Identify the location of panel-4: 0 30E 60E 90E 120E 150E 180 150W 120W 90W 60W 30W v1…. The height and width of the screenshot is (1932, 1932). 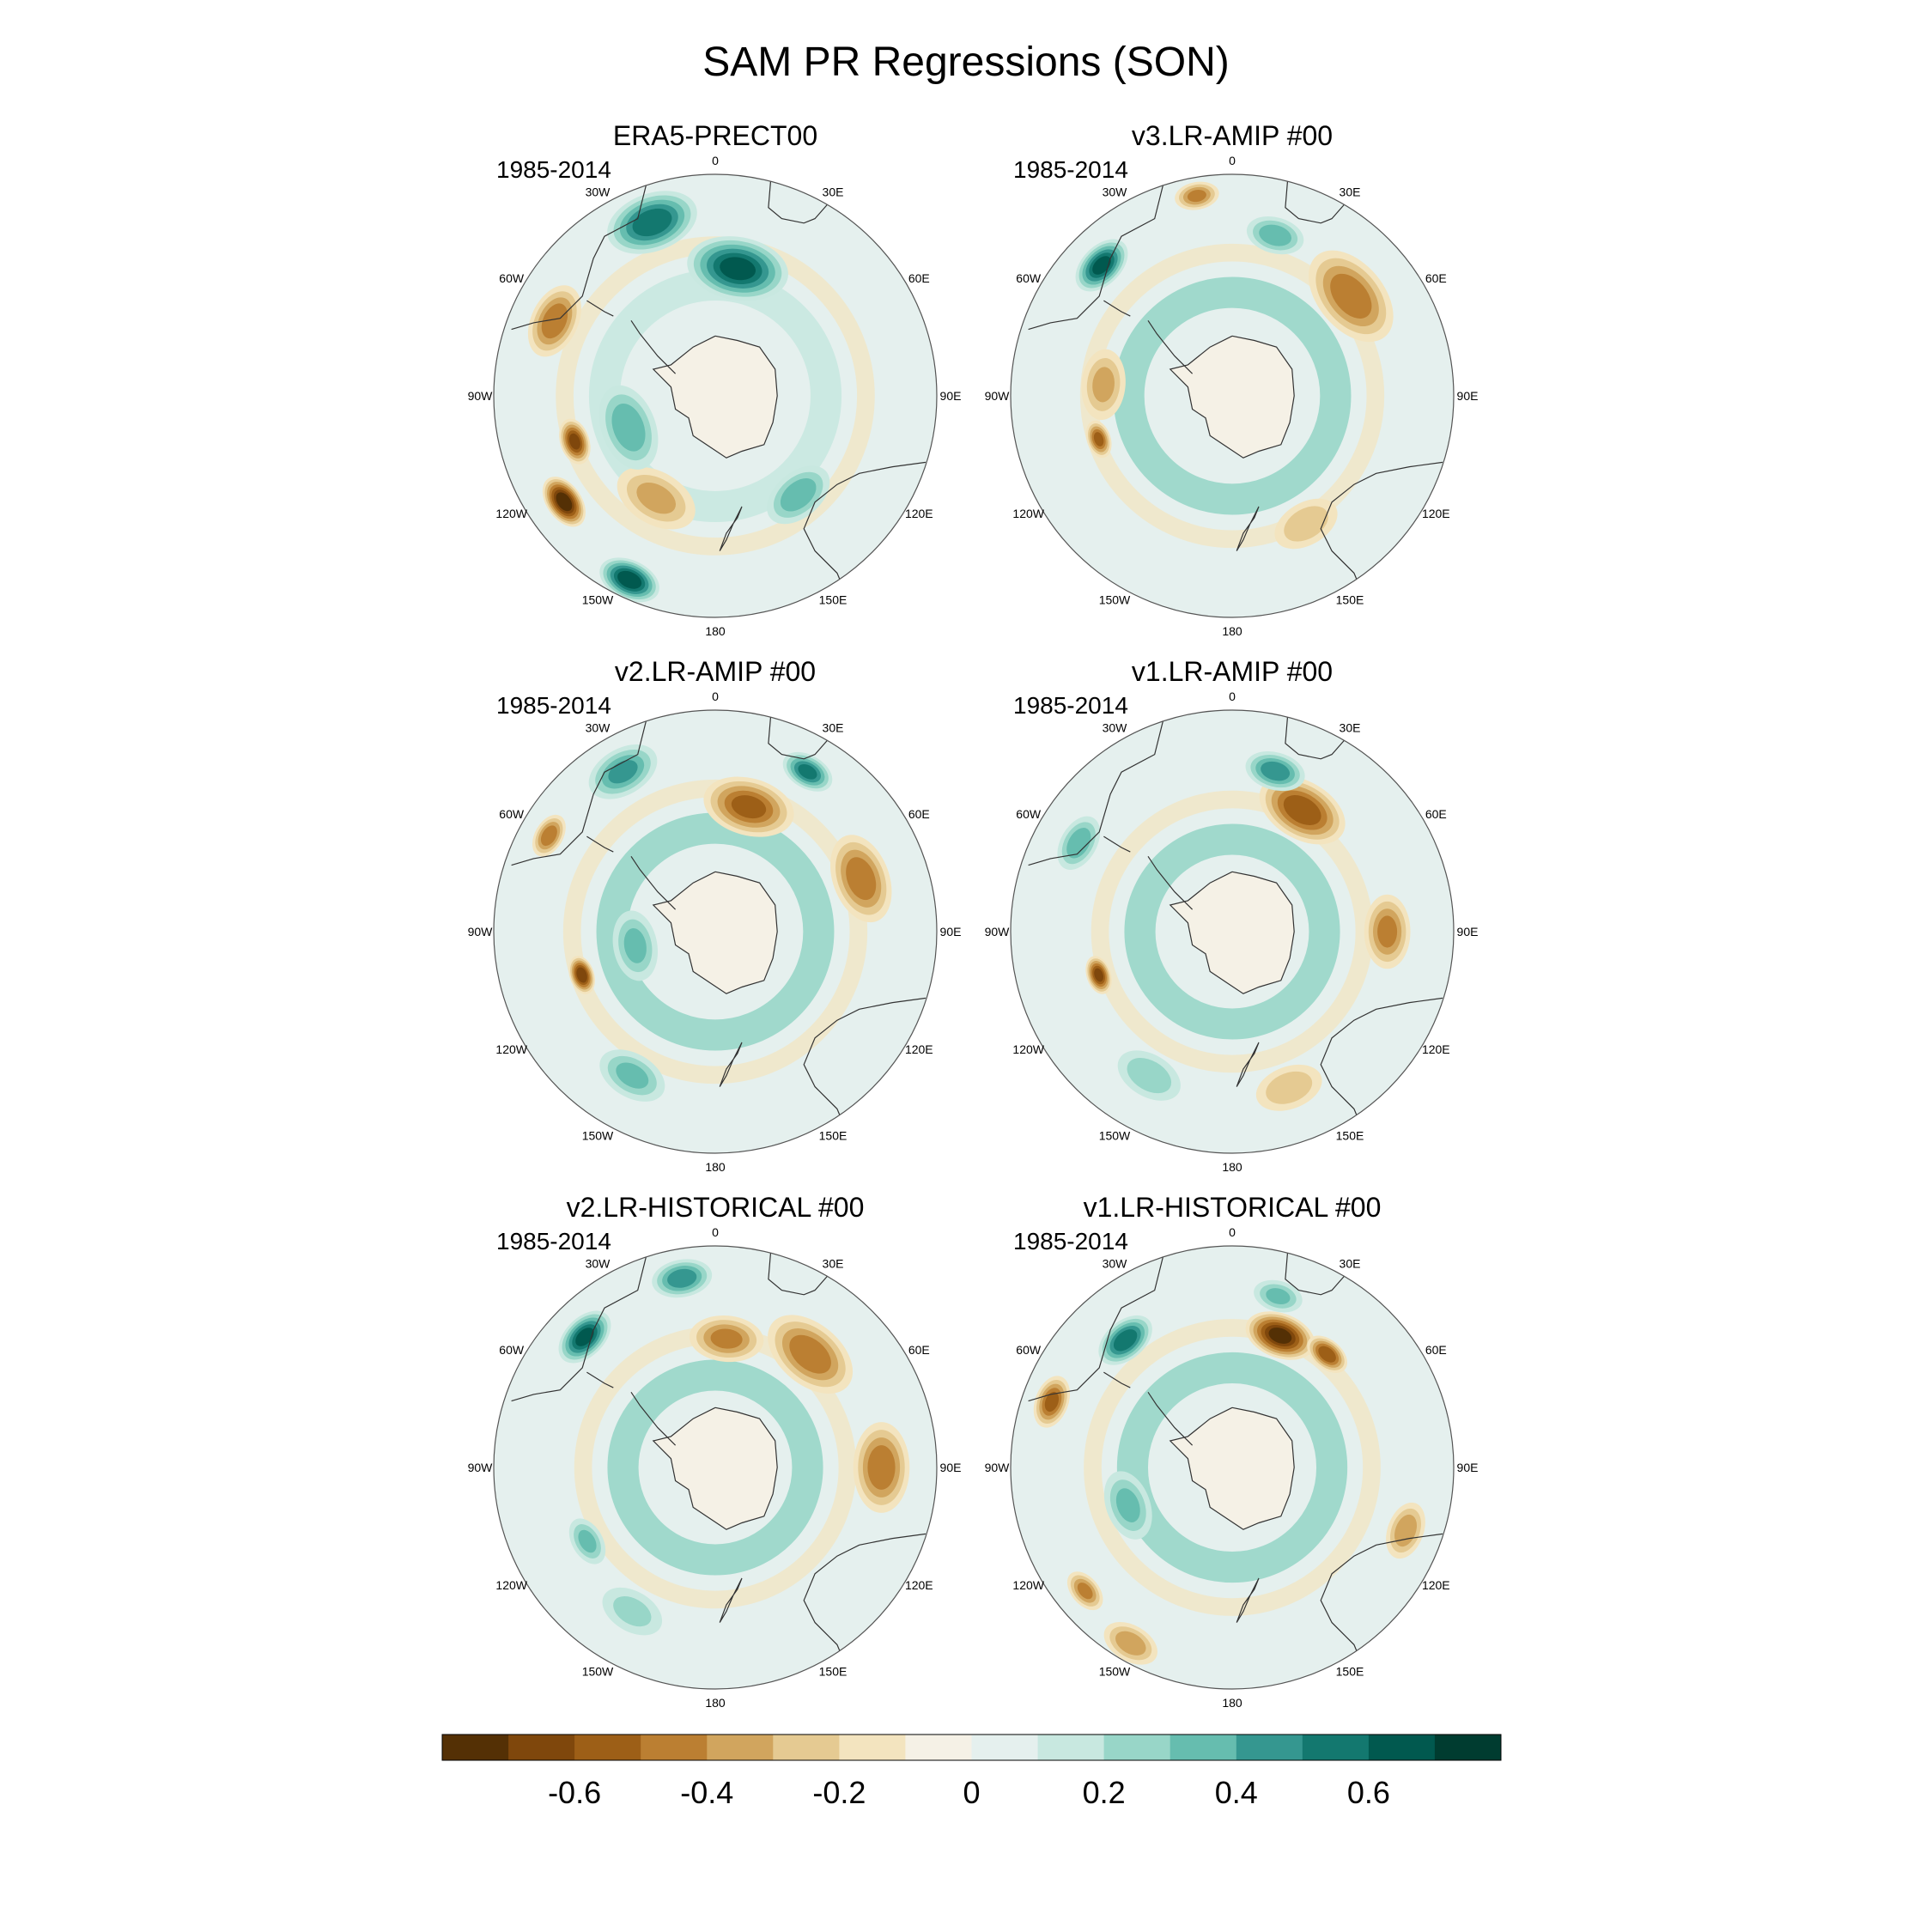
(1232, 915).